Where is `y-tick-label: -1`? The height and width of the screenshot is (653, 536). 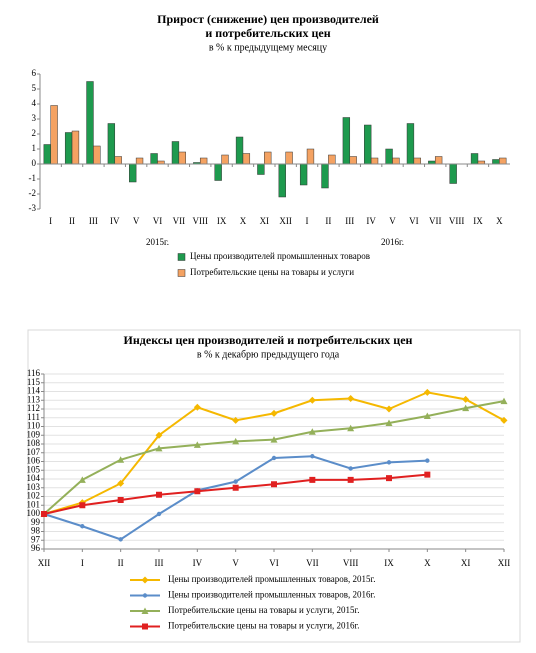
y-tick-label: -1 is located at coordinates (33, 178).